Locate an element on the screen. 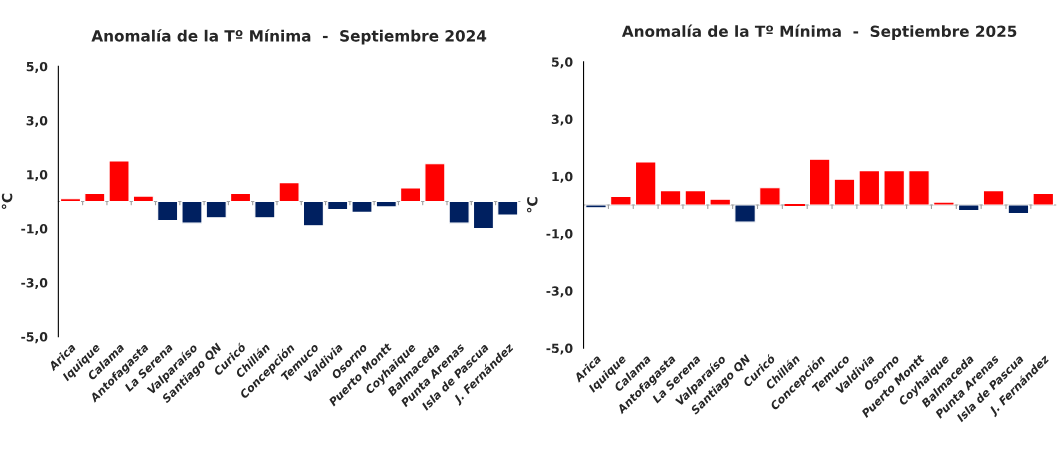  chart-title: Anomalía de la Tº Mínima - Septiembre 2025 is located at coordinates (819, 32).